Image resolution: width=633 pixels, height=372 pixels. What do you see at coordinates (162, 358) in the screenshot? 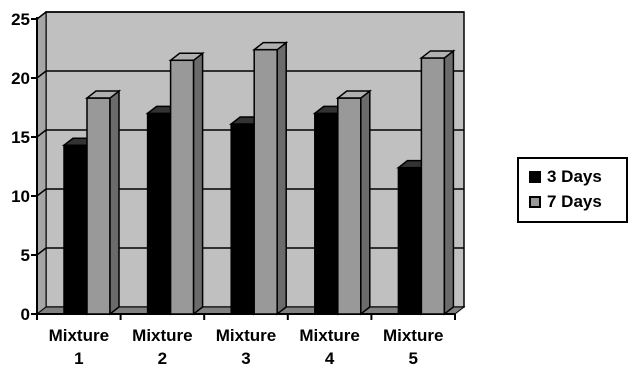
I see `x-tick-label-2-line-2: 2` at bounding box center [162, 358].